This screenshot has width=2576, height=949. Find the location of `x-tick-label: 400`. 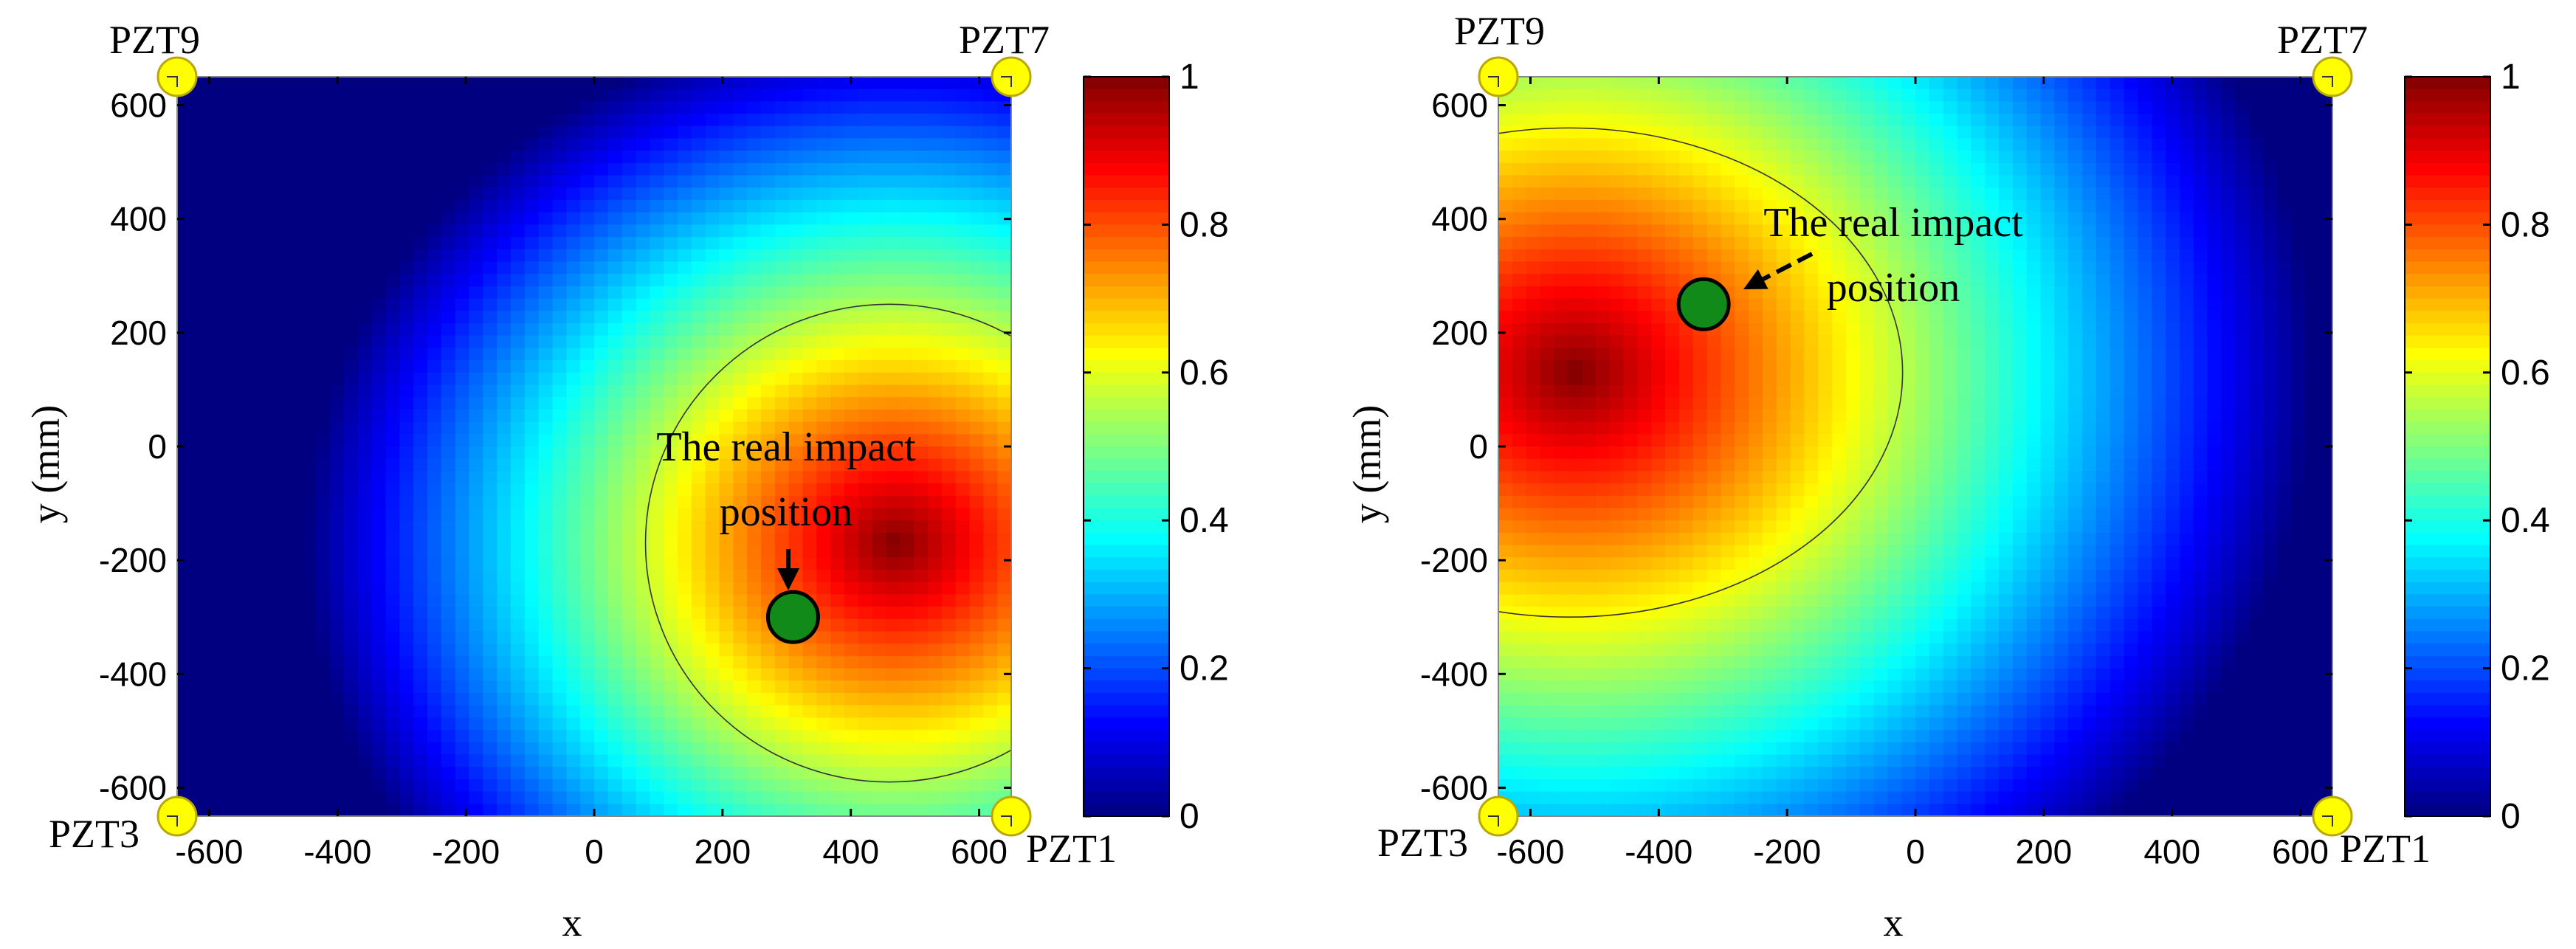

x-tick-label: 400 is located at coordinates (851, 851).